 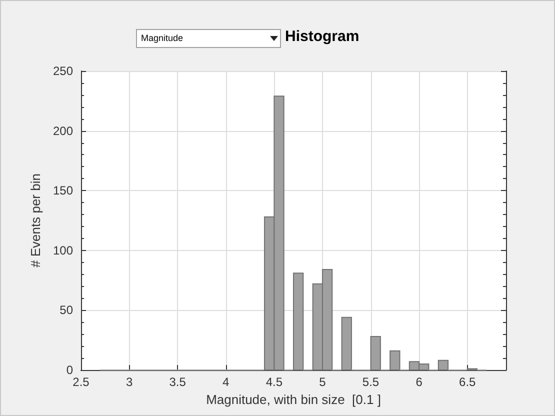 I want to click on y-tick-label: 150, so click(x=63, y=191).